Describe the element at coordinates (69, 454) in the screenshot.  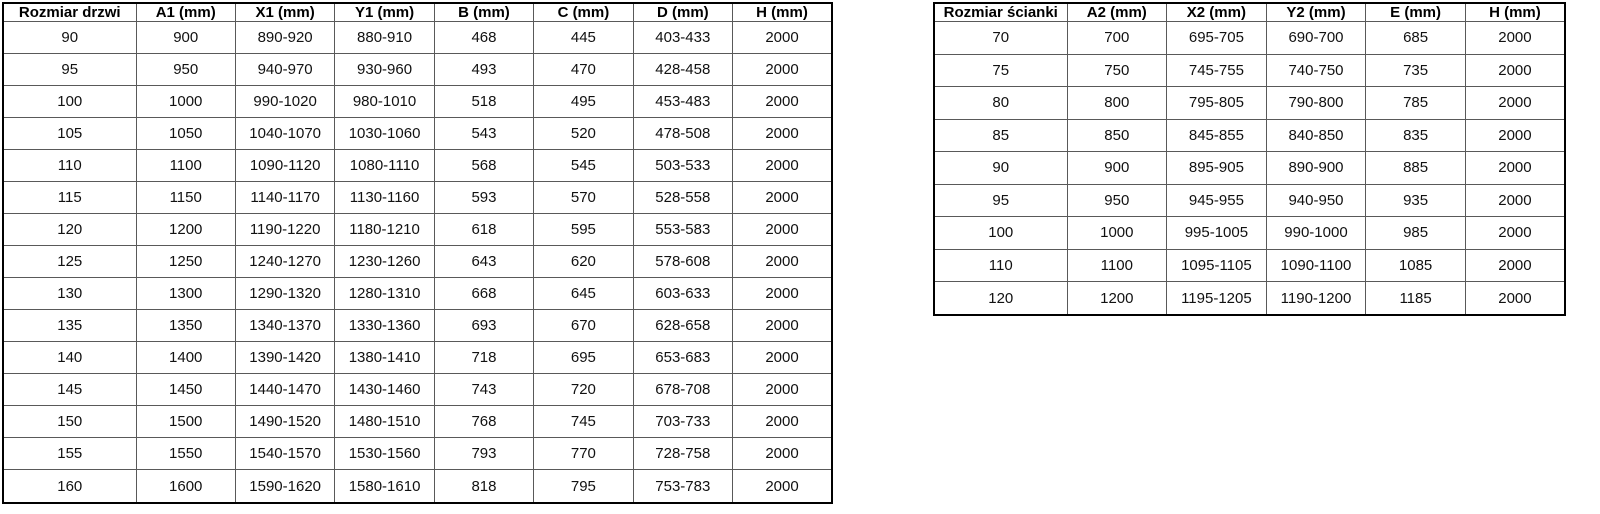
I see `table-cell: 155` at that location.